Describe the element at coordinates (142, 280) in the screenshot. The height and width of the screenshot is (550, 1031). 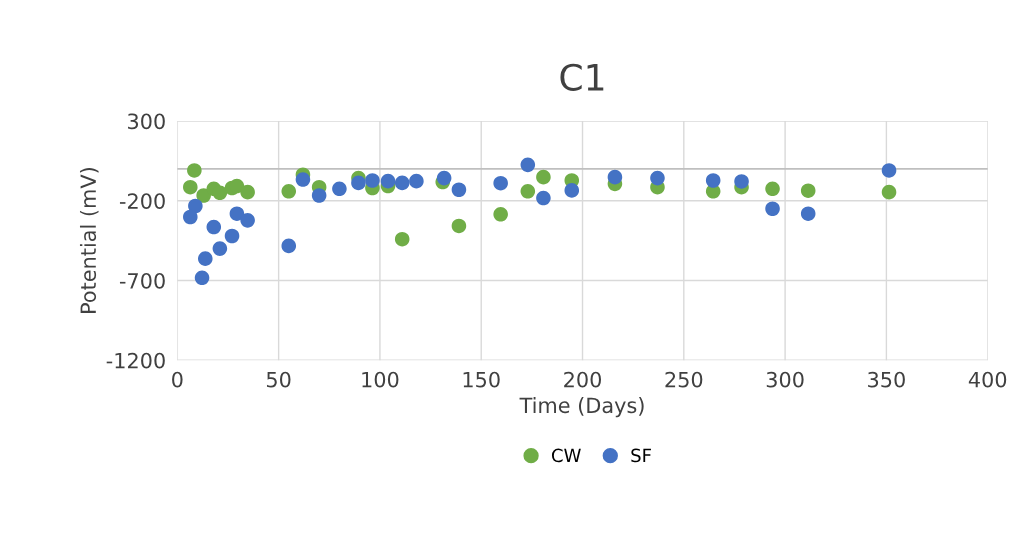
I see `y-tick-label: -700` at that location.